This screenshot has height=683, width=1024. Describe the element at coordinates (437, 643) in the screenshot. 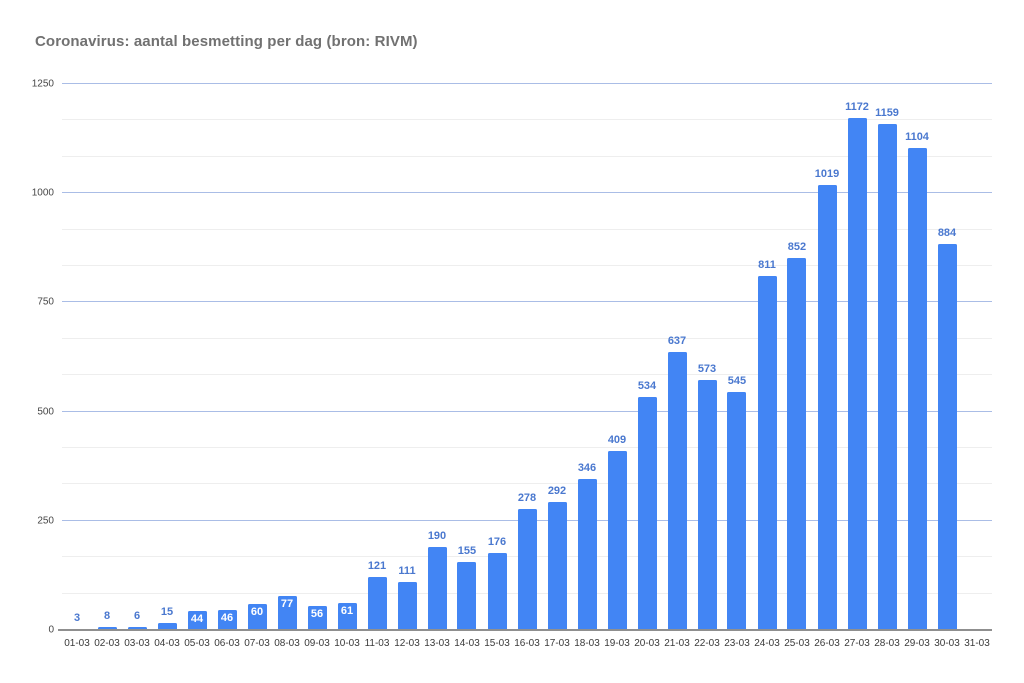

I see `x-axis-tick-label: 13-03` at that location.